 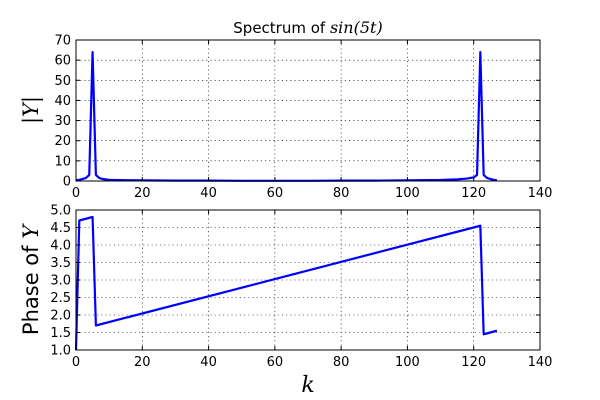 What do you see at coordinates (275, 362) in the screenshot?
I see `bottom-x-tick-label: 60` at bounding box center [275, 362].